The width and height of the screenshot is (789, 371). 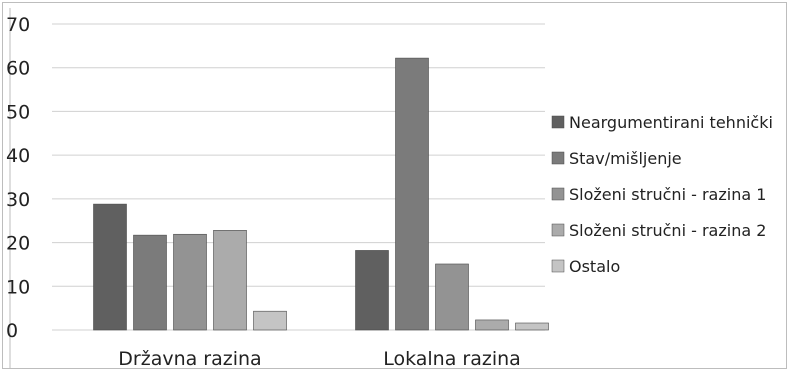 I want to click on y-tick-label: 60, so click(x=18, y=69).